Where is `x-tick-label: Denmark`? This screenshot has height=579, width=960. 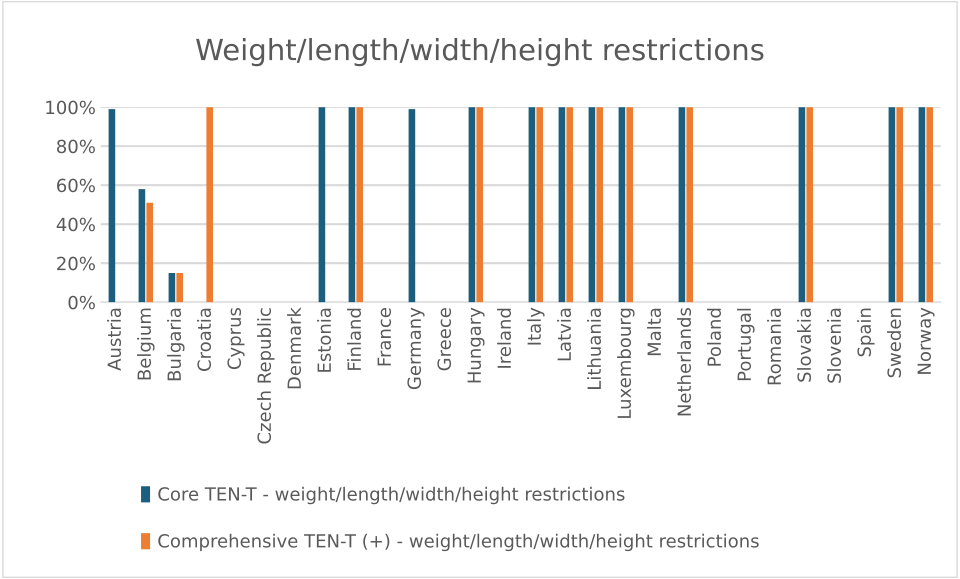 x-tick-label: Denmark is located at coordinates (294, 347).